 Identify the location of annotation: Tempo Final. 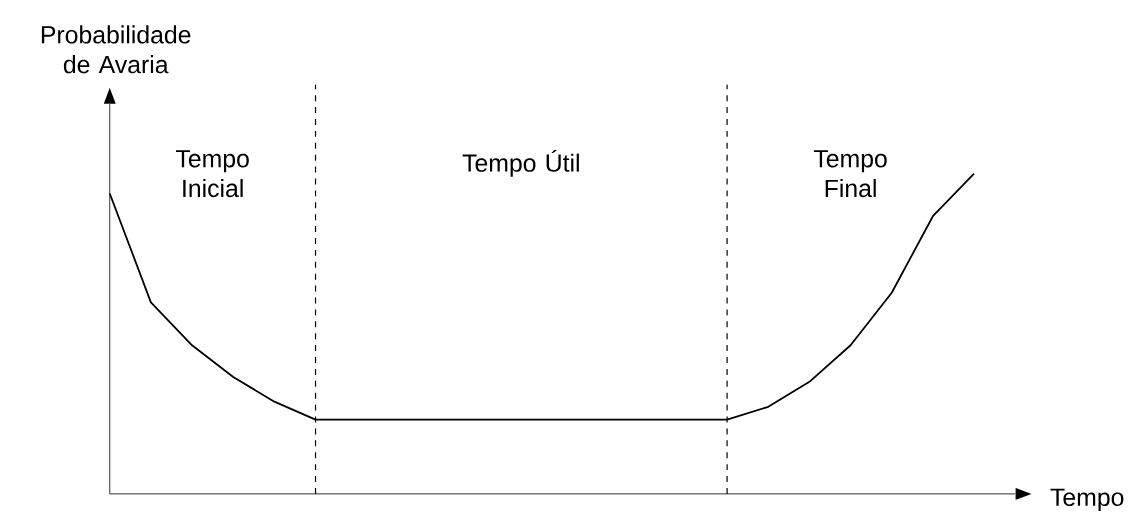
(850, 174).